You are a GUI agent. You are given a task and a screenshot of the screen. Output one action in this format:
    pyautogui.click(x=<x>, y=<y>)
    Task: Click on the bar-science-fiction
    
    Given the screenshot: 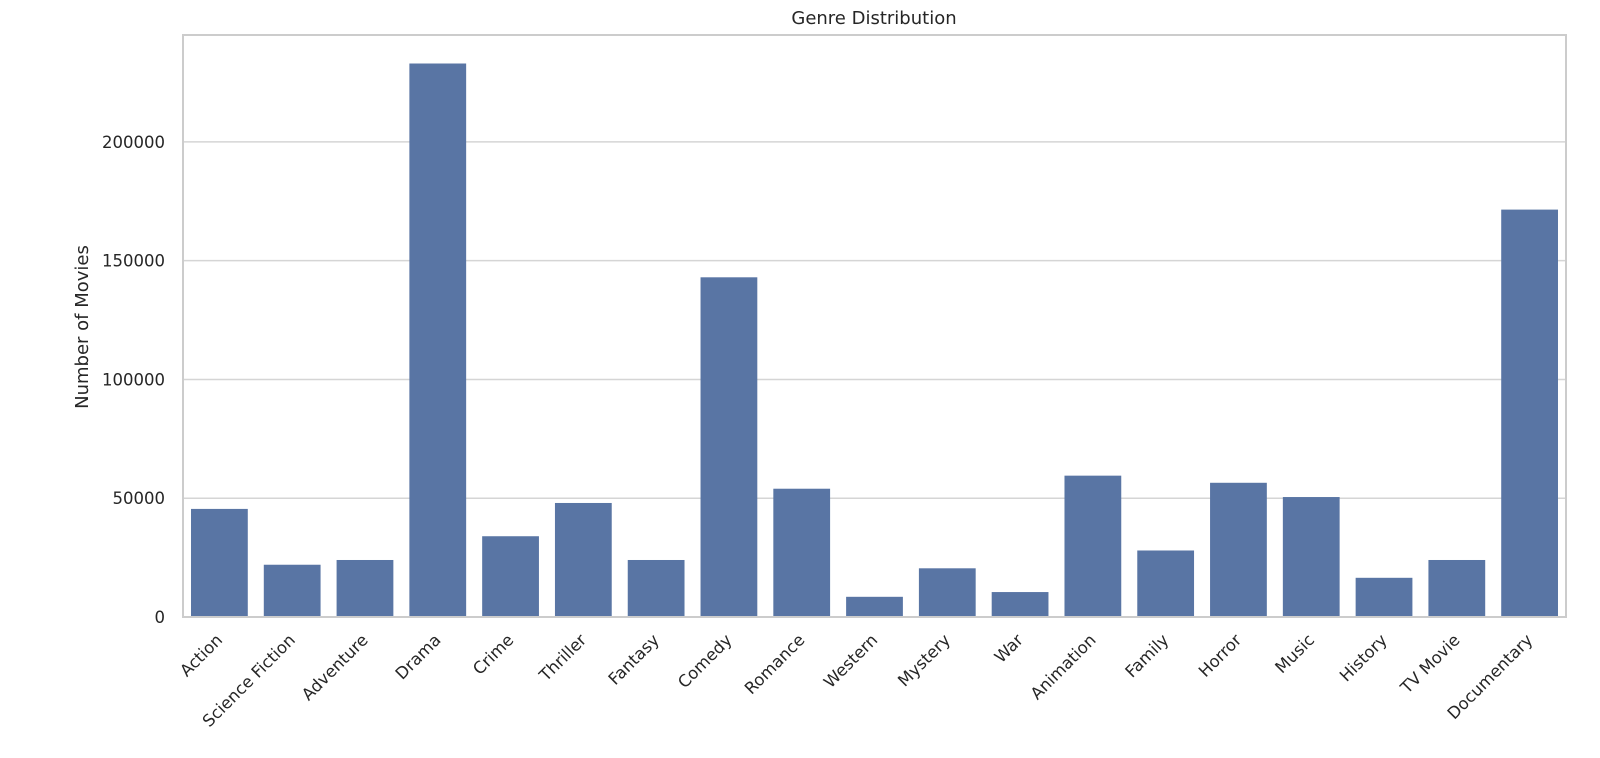 What is the action you would take?
    pyautogui.click(x=292, y=590)
    